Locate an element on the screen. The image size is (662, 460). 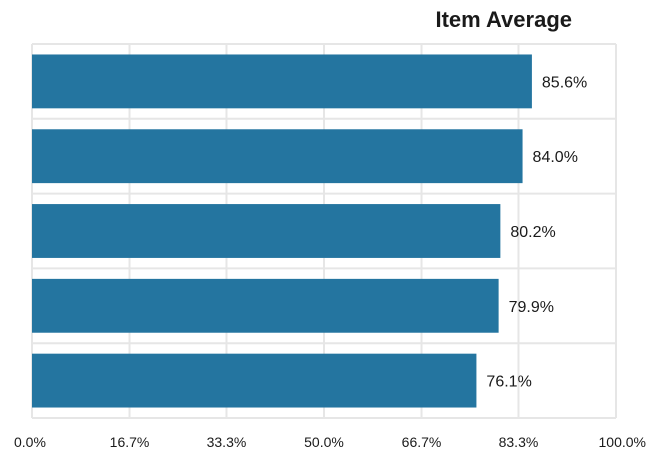
x-tick-label: 66.7% is located at coordinates (422, 442).